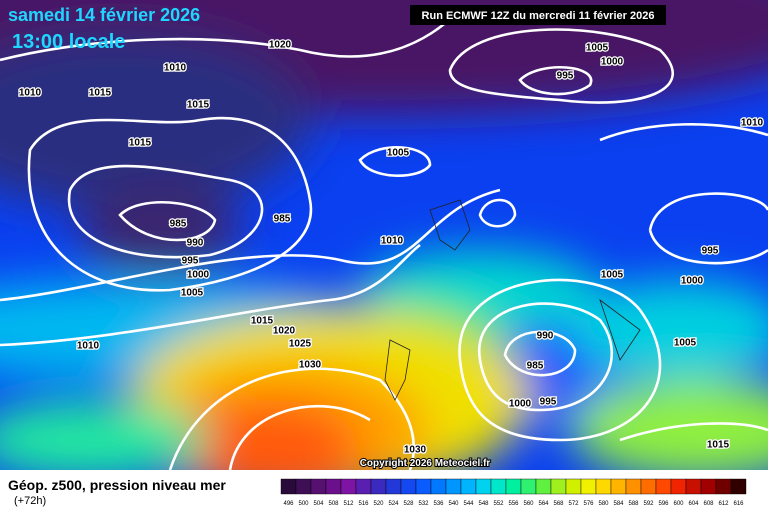 Image resolution: width=768 pixels, height=512 pixels. Describe the element at coordinates (288, 504) in the screenshot. I see `colorbar-label: 496` at that location.